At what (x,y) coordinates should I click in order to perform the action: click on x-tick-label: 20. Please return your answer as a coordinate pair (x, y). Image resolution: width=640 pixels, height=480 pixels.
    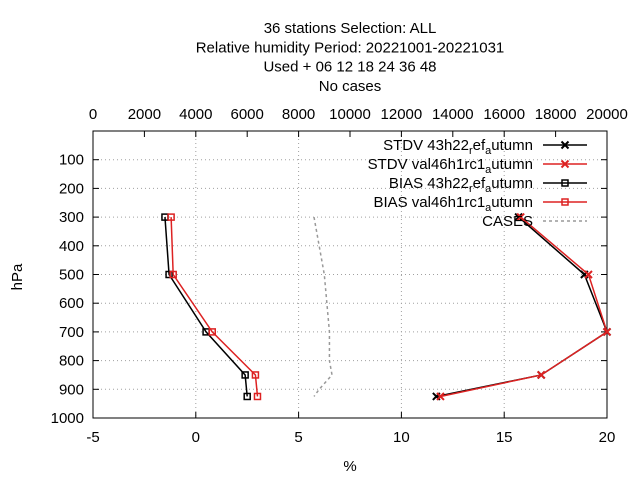
    Looking at the image, I should click on (607, 437).